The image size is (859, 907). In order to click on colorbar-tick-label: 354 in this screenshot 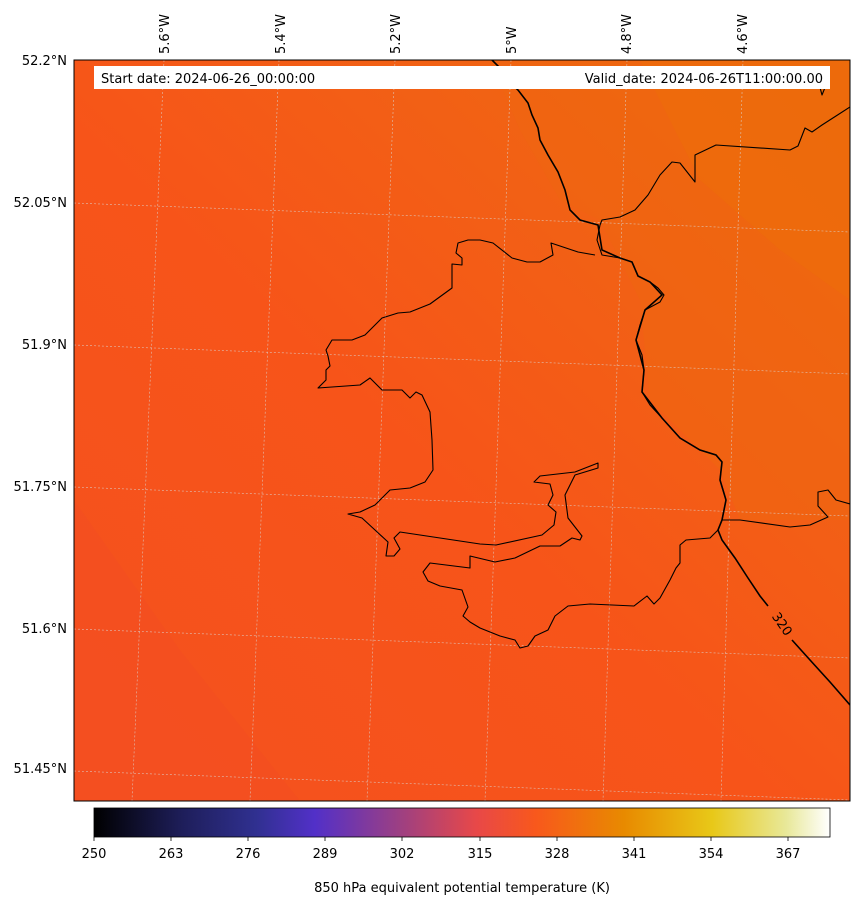, I will do `click(711, 854)`.